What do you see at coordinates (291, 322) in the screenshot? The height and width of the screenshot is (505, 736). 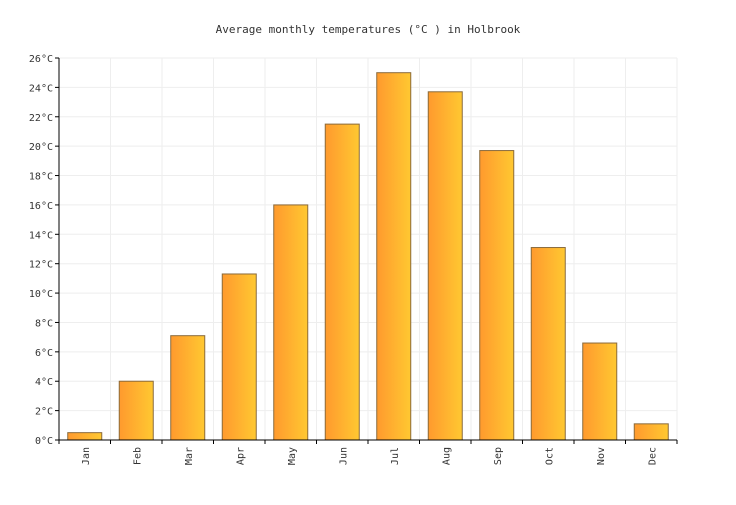 I see `bar-may` at bounding box center [291, 322].